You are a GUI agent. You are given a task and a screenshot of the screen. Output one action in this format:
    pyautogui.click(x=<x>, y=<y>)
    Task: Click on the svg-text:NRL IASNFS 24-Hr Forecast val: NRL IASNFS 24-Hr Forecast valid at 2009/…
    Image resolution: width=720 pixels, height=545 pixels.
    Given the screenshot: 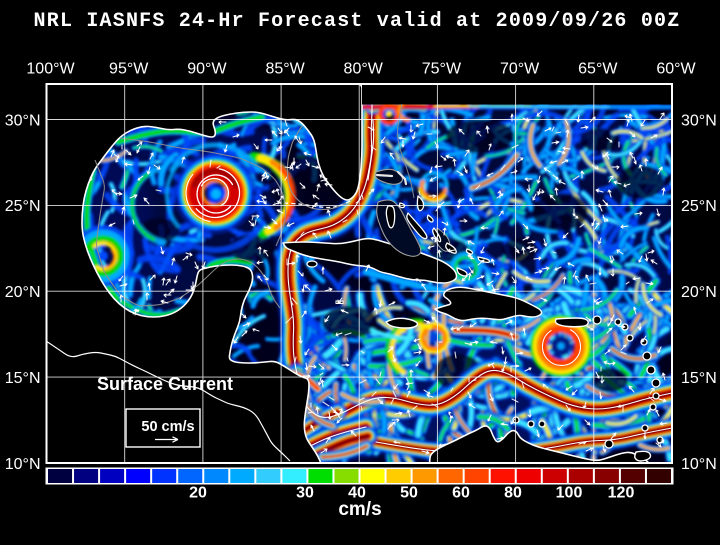 What is the action you would take?
    pyautogui.click(x=357, y=21)
    